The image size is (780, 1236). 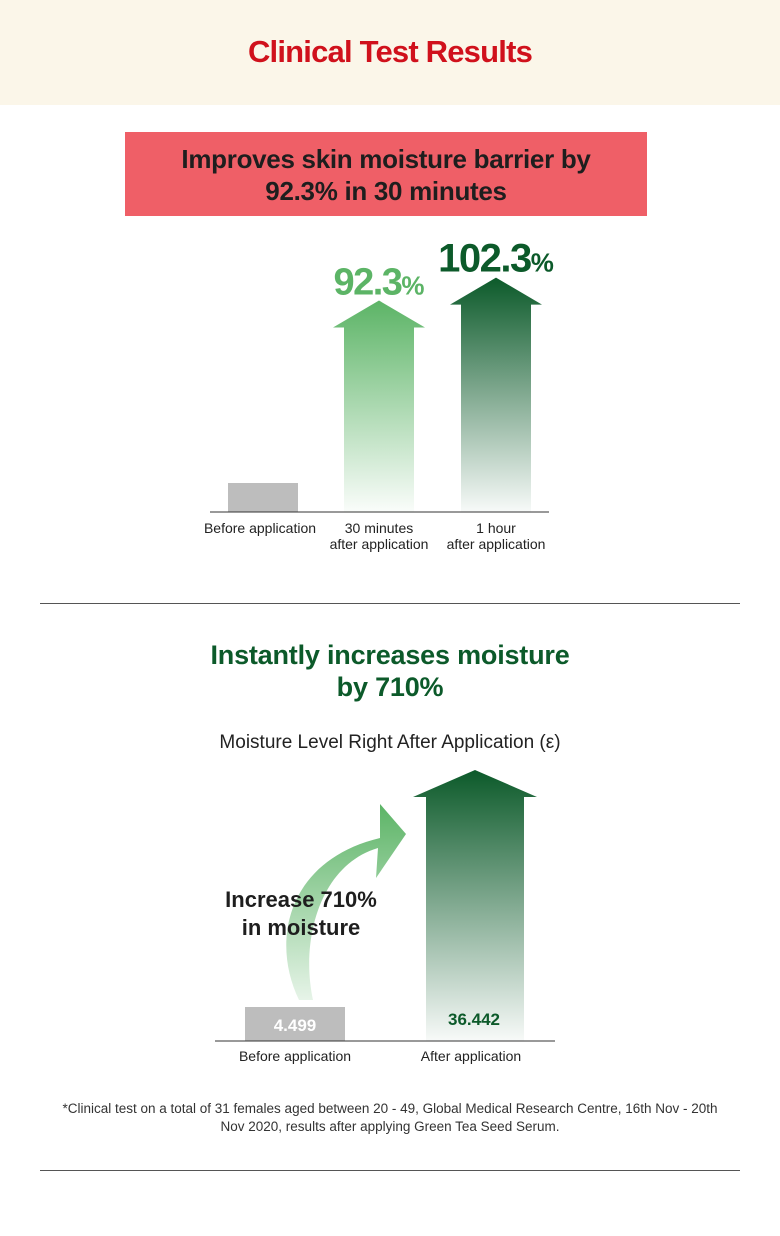 I want to click on annotation-line1: Increase 710%, so click(x=301, y=899).